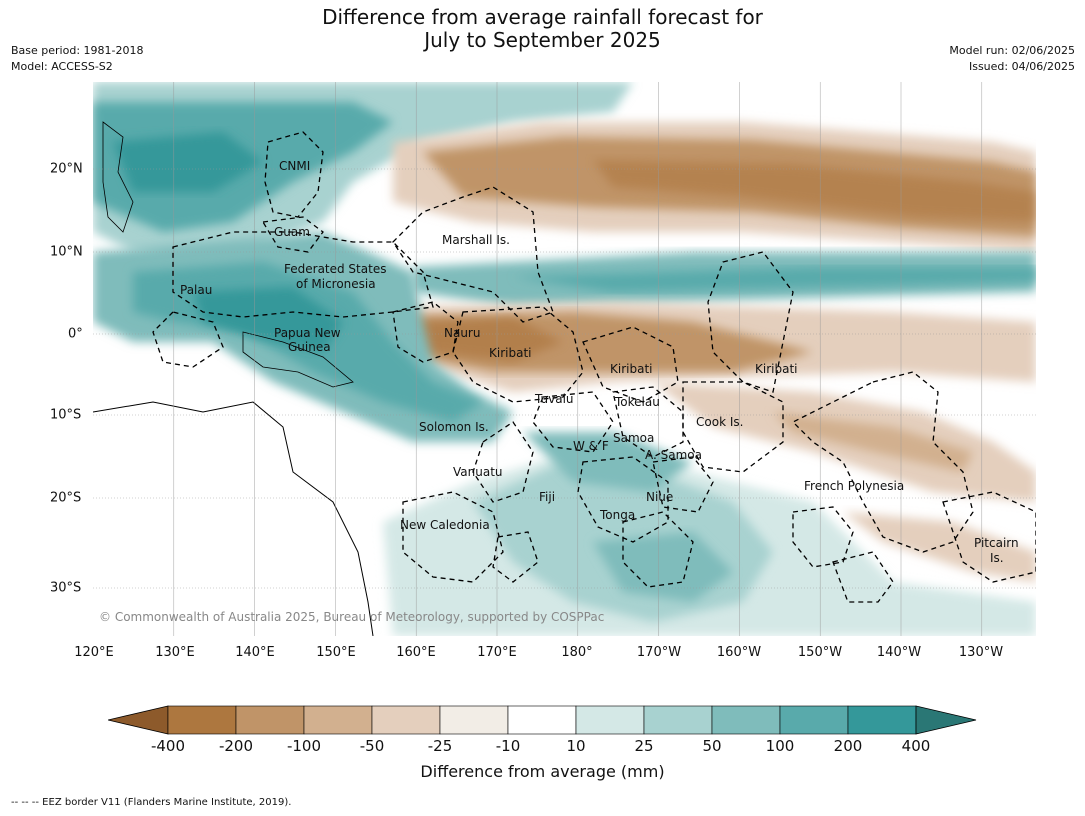 The image size is (1085, 816). I want to click on lat-tick: 20°N, so click(66, 169).